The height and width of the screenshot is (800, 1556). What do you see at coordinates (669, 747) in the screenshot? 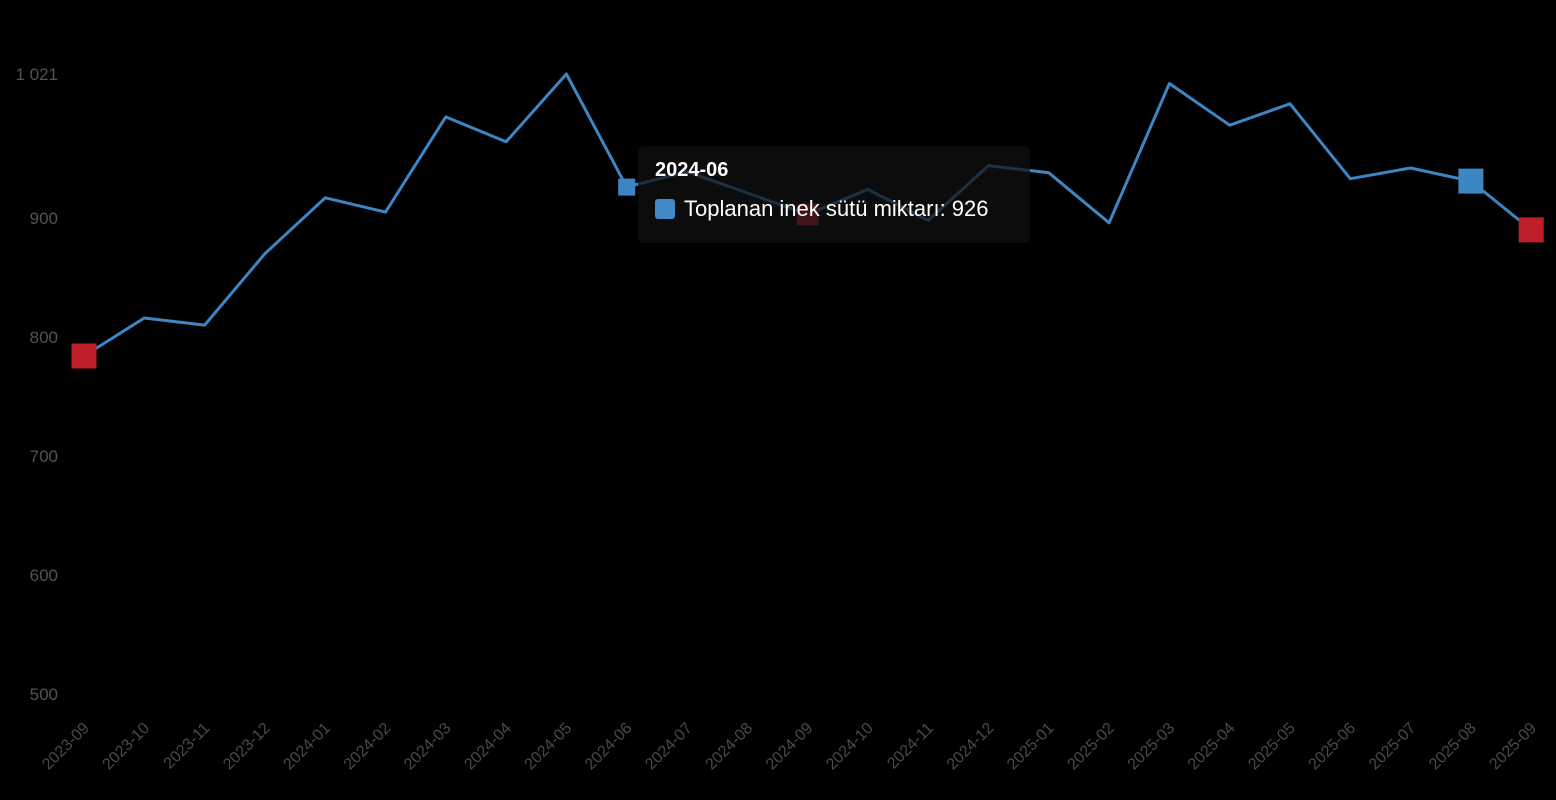
I see `x-axis-label: 2024-07` at bounding box center [669, 747].